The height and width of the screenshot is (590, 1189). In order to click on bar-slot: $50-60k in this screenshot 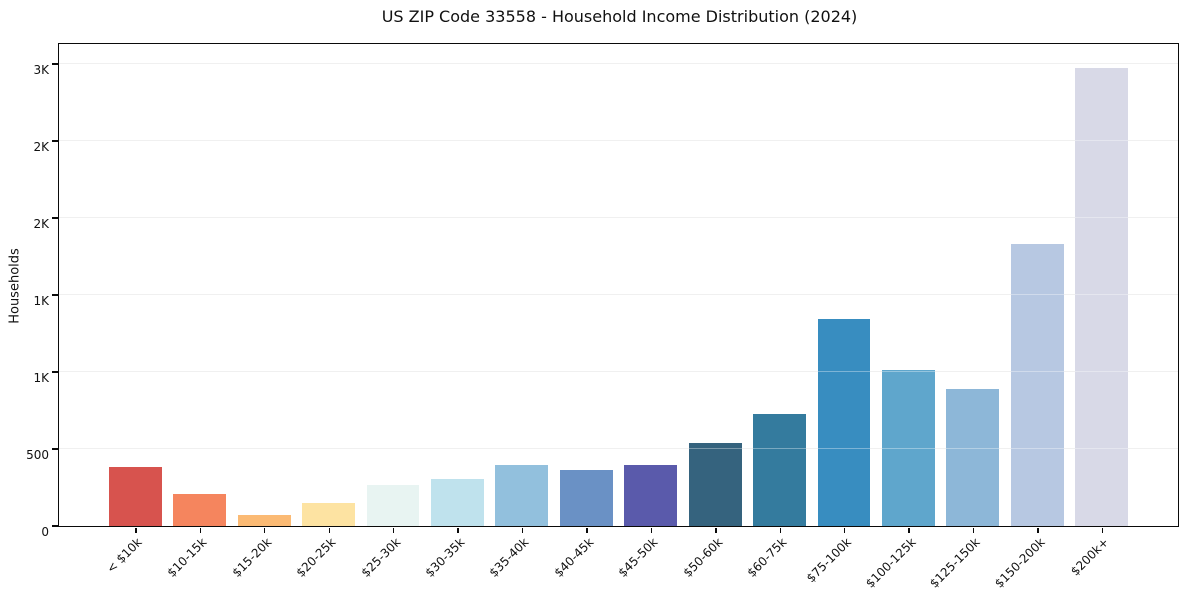, I will do `click(713, 312)`.